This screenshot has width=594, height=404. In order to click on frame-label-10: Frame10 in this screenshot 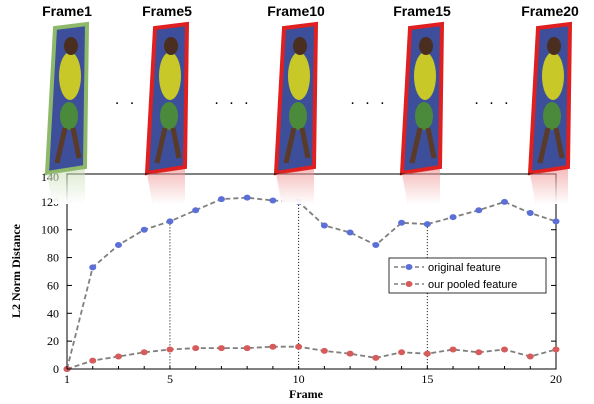, I will do `click(296, 11)`.